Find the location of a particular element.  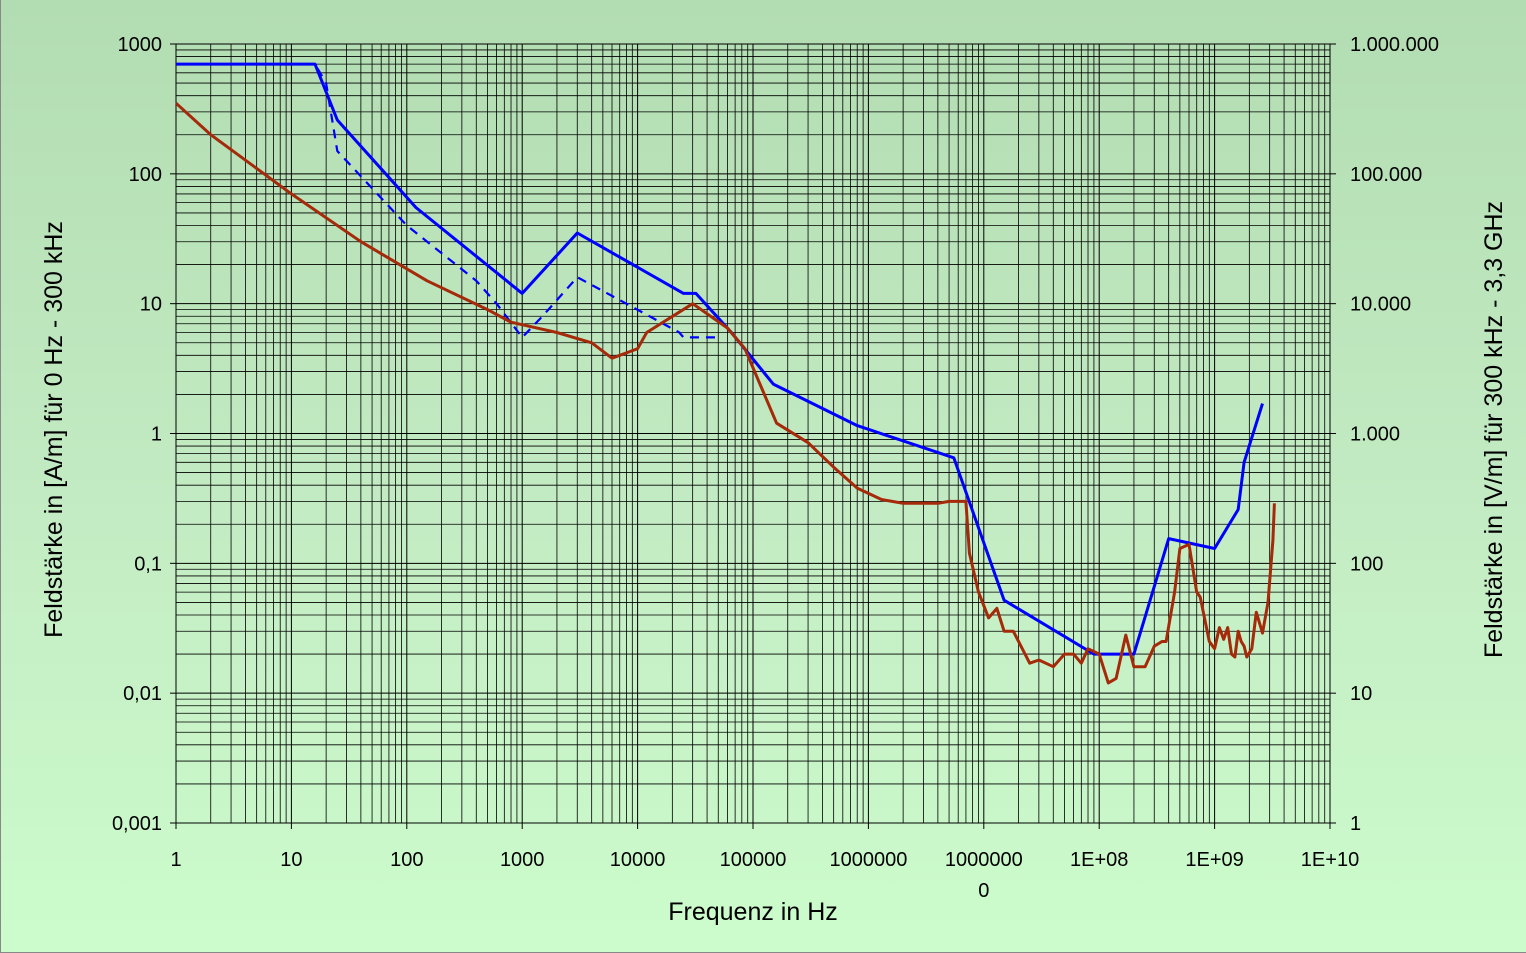

y-right-tick-label: 1.000 is located at coordinates (1375, 435).